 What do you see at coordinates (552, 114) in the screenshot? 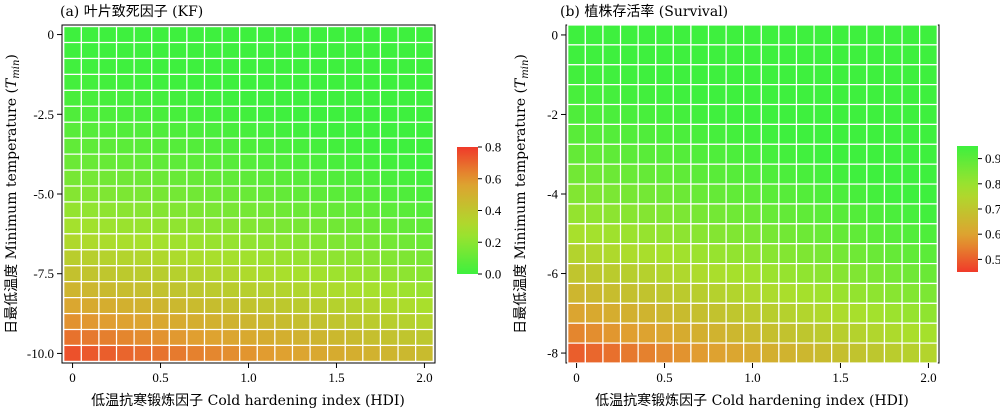
I see `y-tick-label: -2` at bounding box center [552, 114].